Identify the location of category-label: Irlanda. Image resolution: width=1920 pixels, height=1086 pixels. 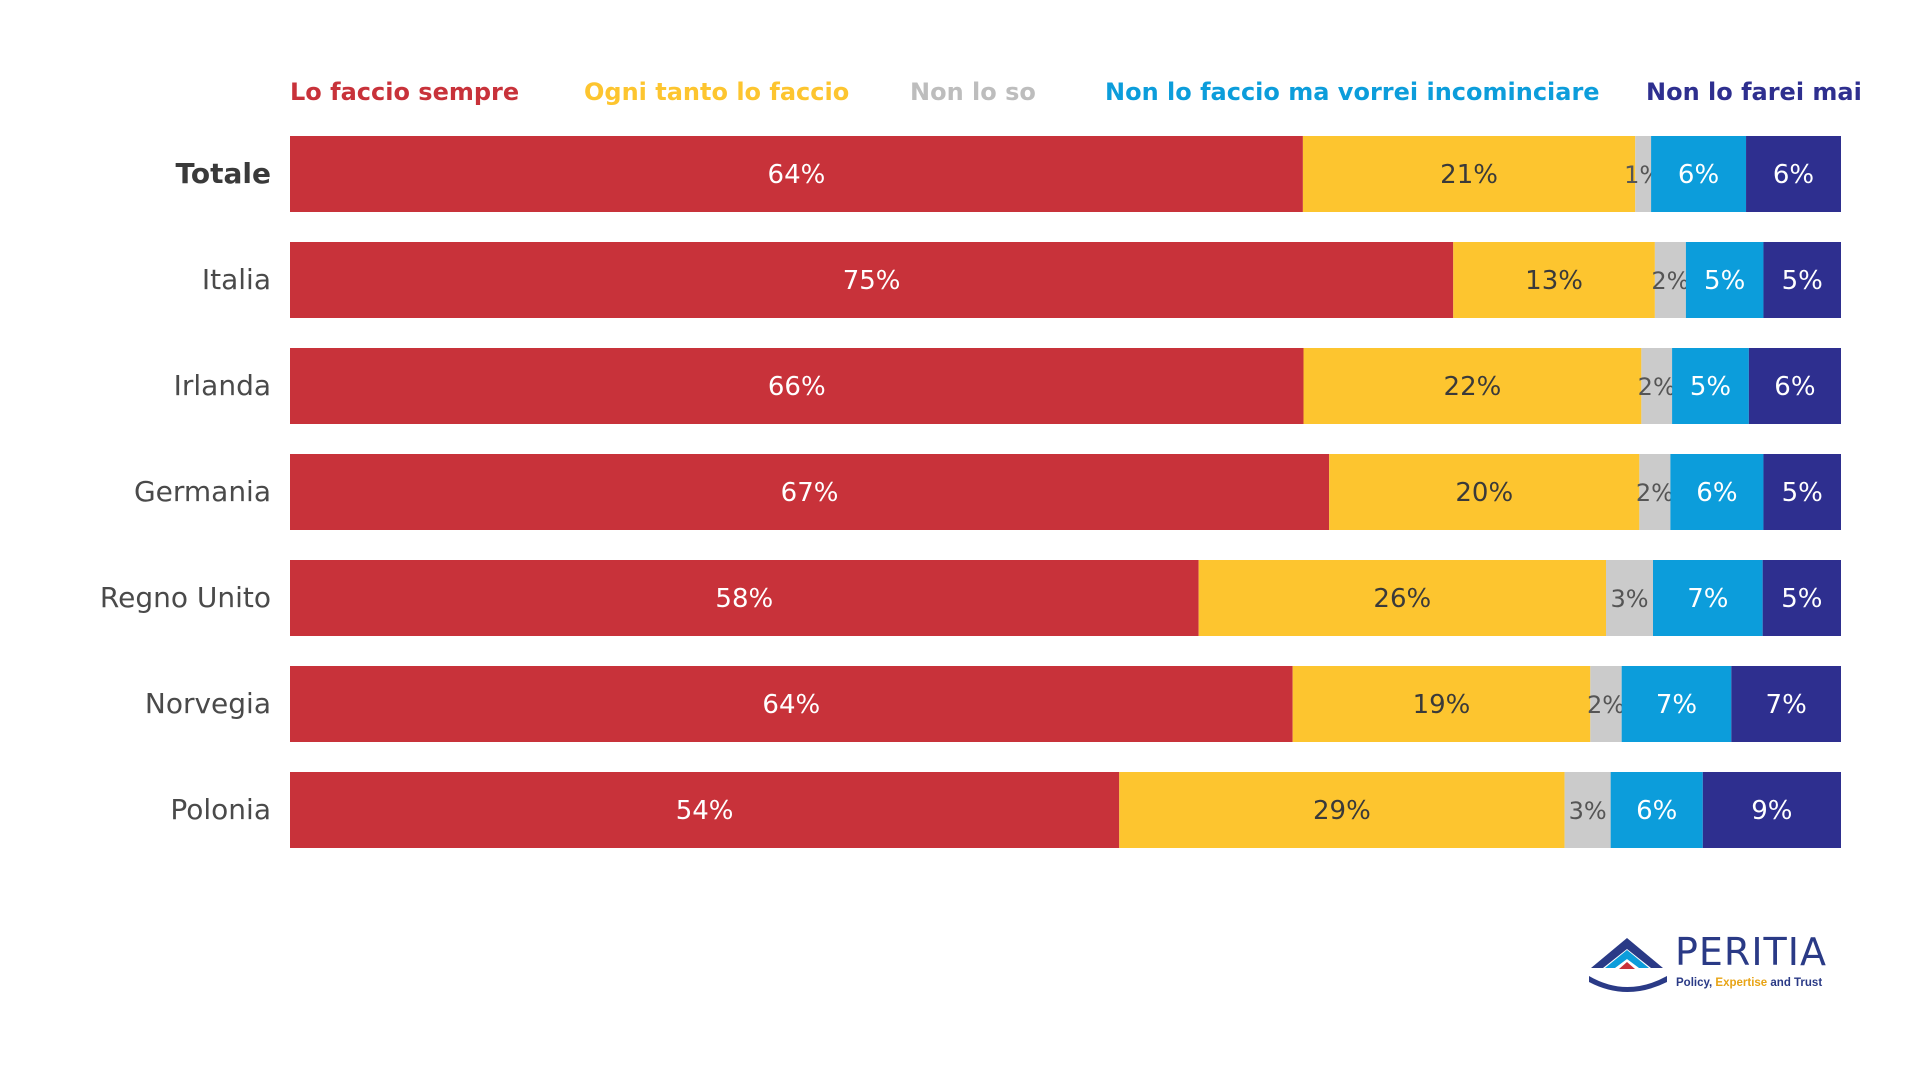
(222, 385).